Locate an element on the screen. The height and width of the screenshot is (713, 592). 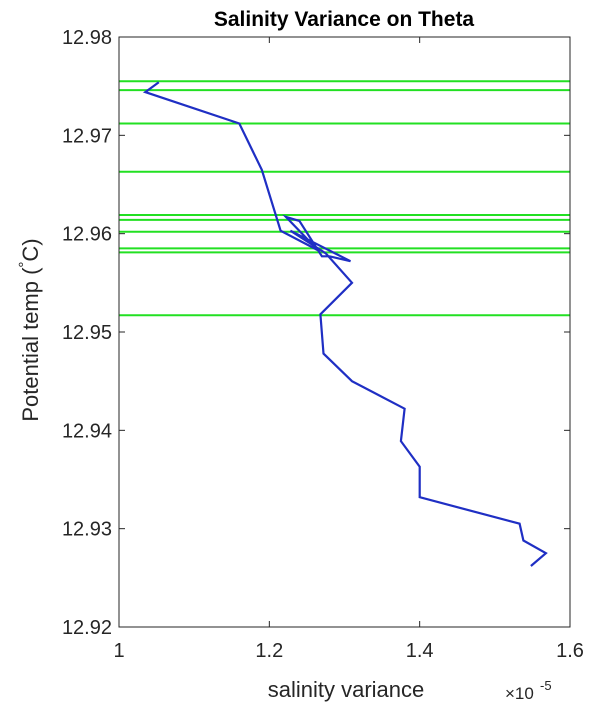
y-tick-label-1: 12.93 is located at coordinates (87, 530).